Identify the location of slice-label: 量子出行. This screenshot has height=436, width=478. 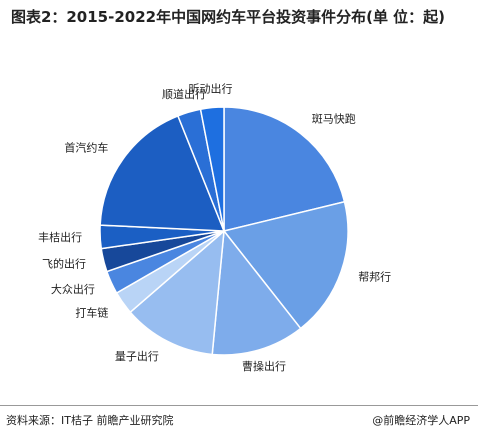
(137, 356).